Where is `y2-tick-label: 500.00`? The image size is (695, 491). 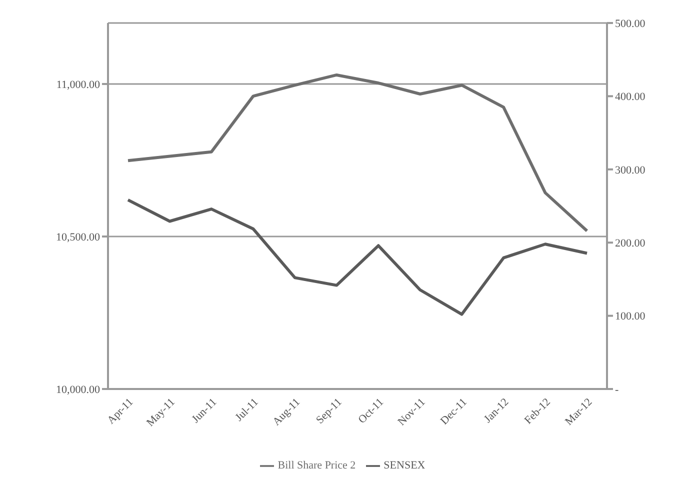 y2-tick-label: 500.00 is located at coordinates (630, 24).